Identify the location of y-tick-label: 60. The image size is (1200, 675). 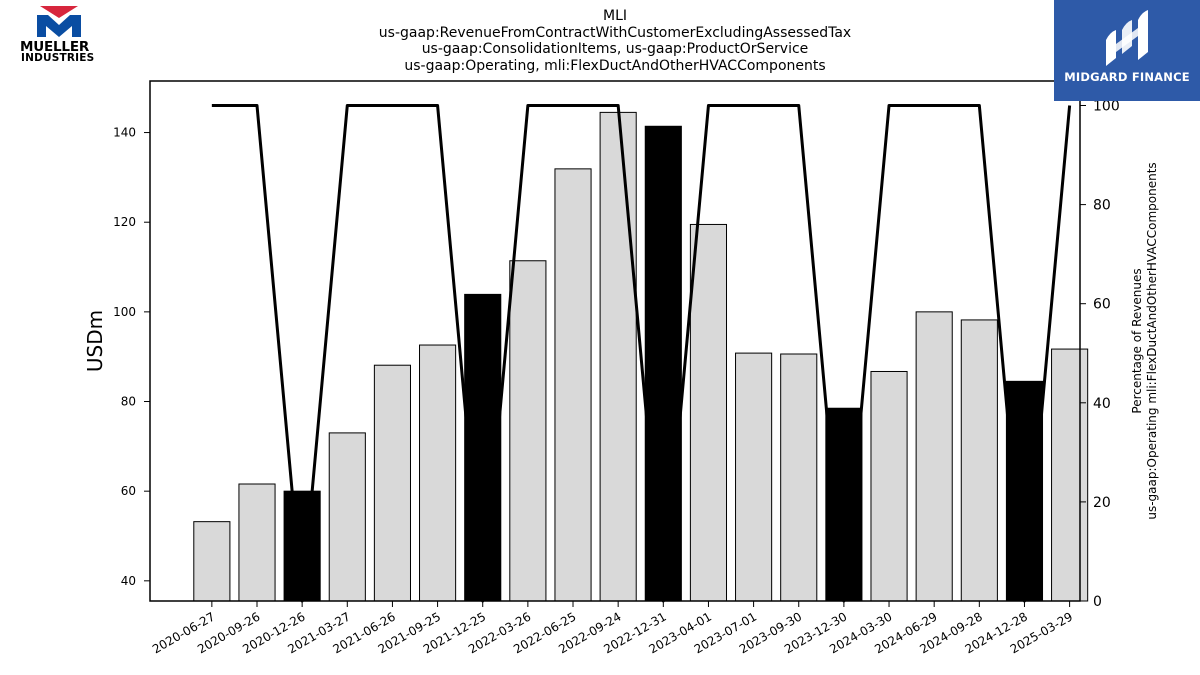
(128, 491).